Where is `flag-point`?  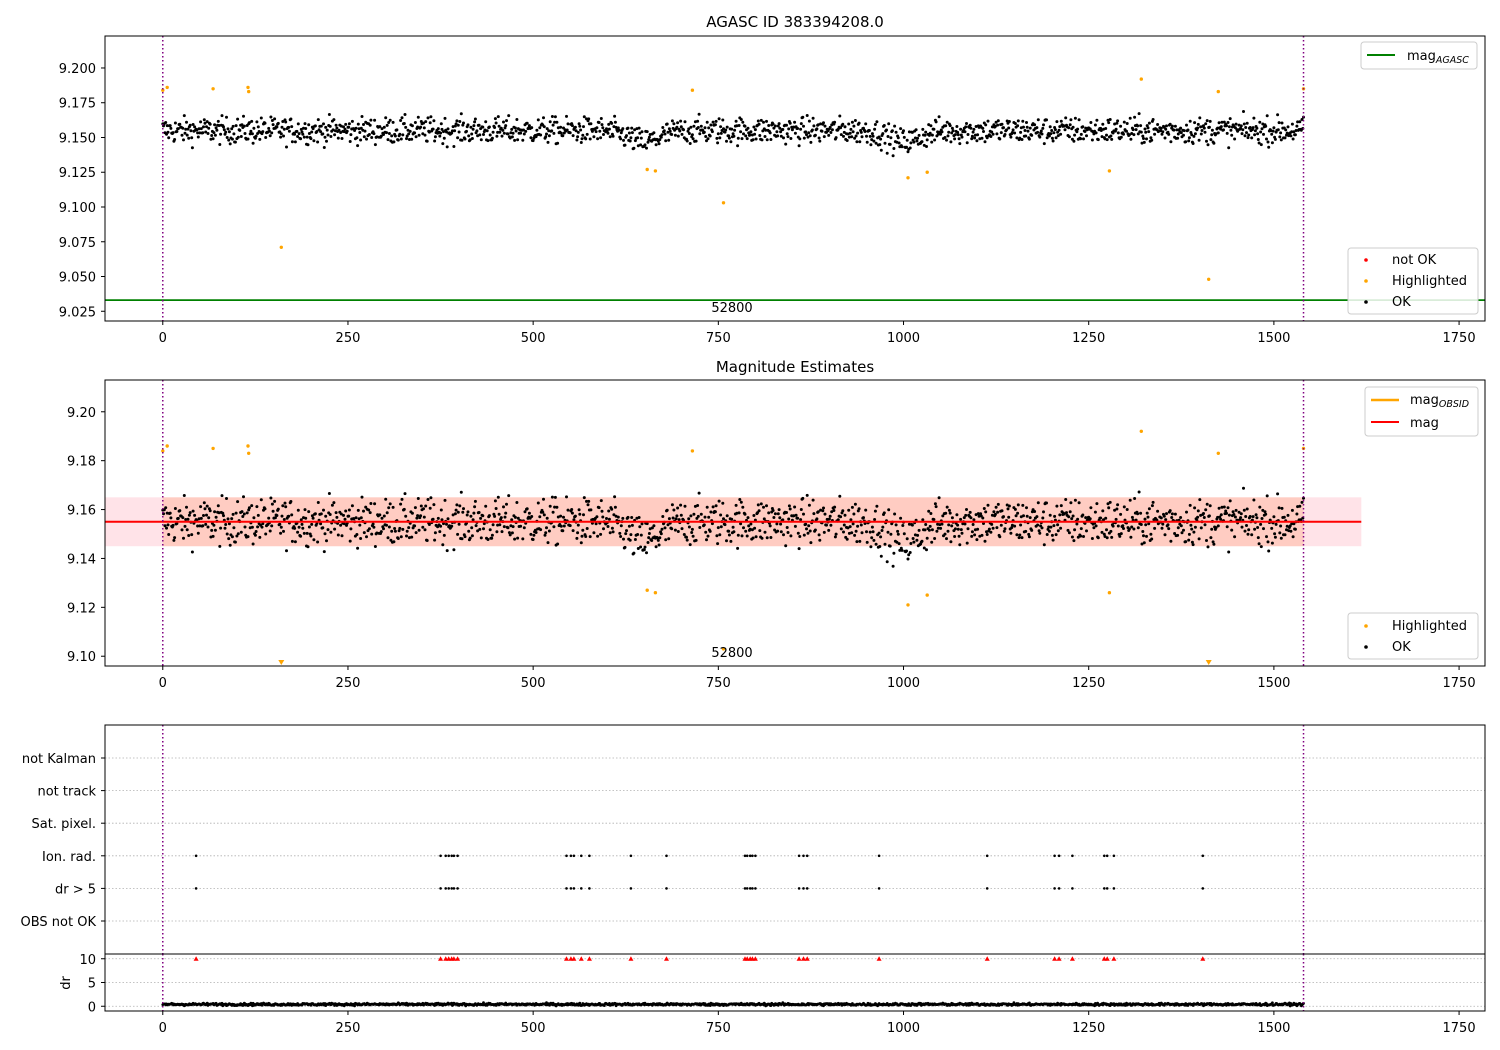 flag-point is located at coordinates (1072, 888).